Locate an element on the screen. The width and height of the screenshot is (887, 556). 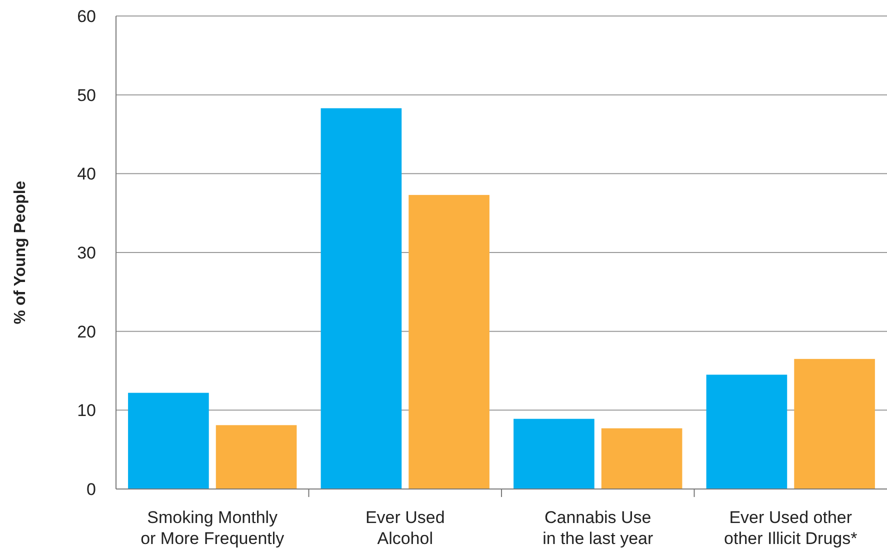
y-tick-label: 30 is located at coordinates (86, 252).